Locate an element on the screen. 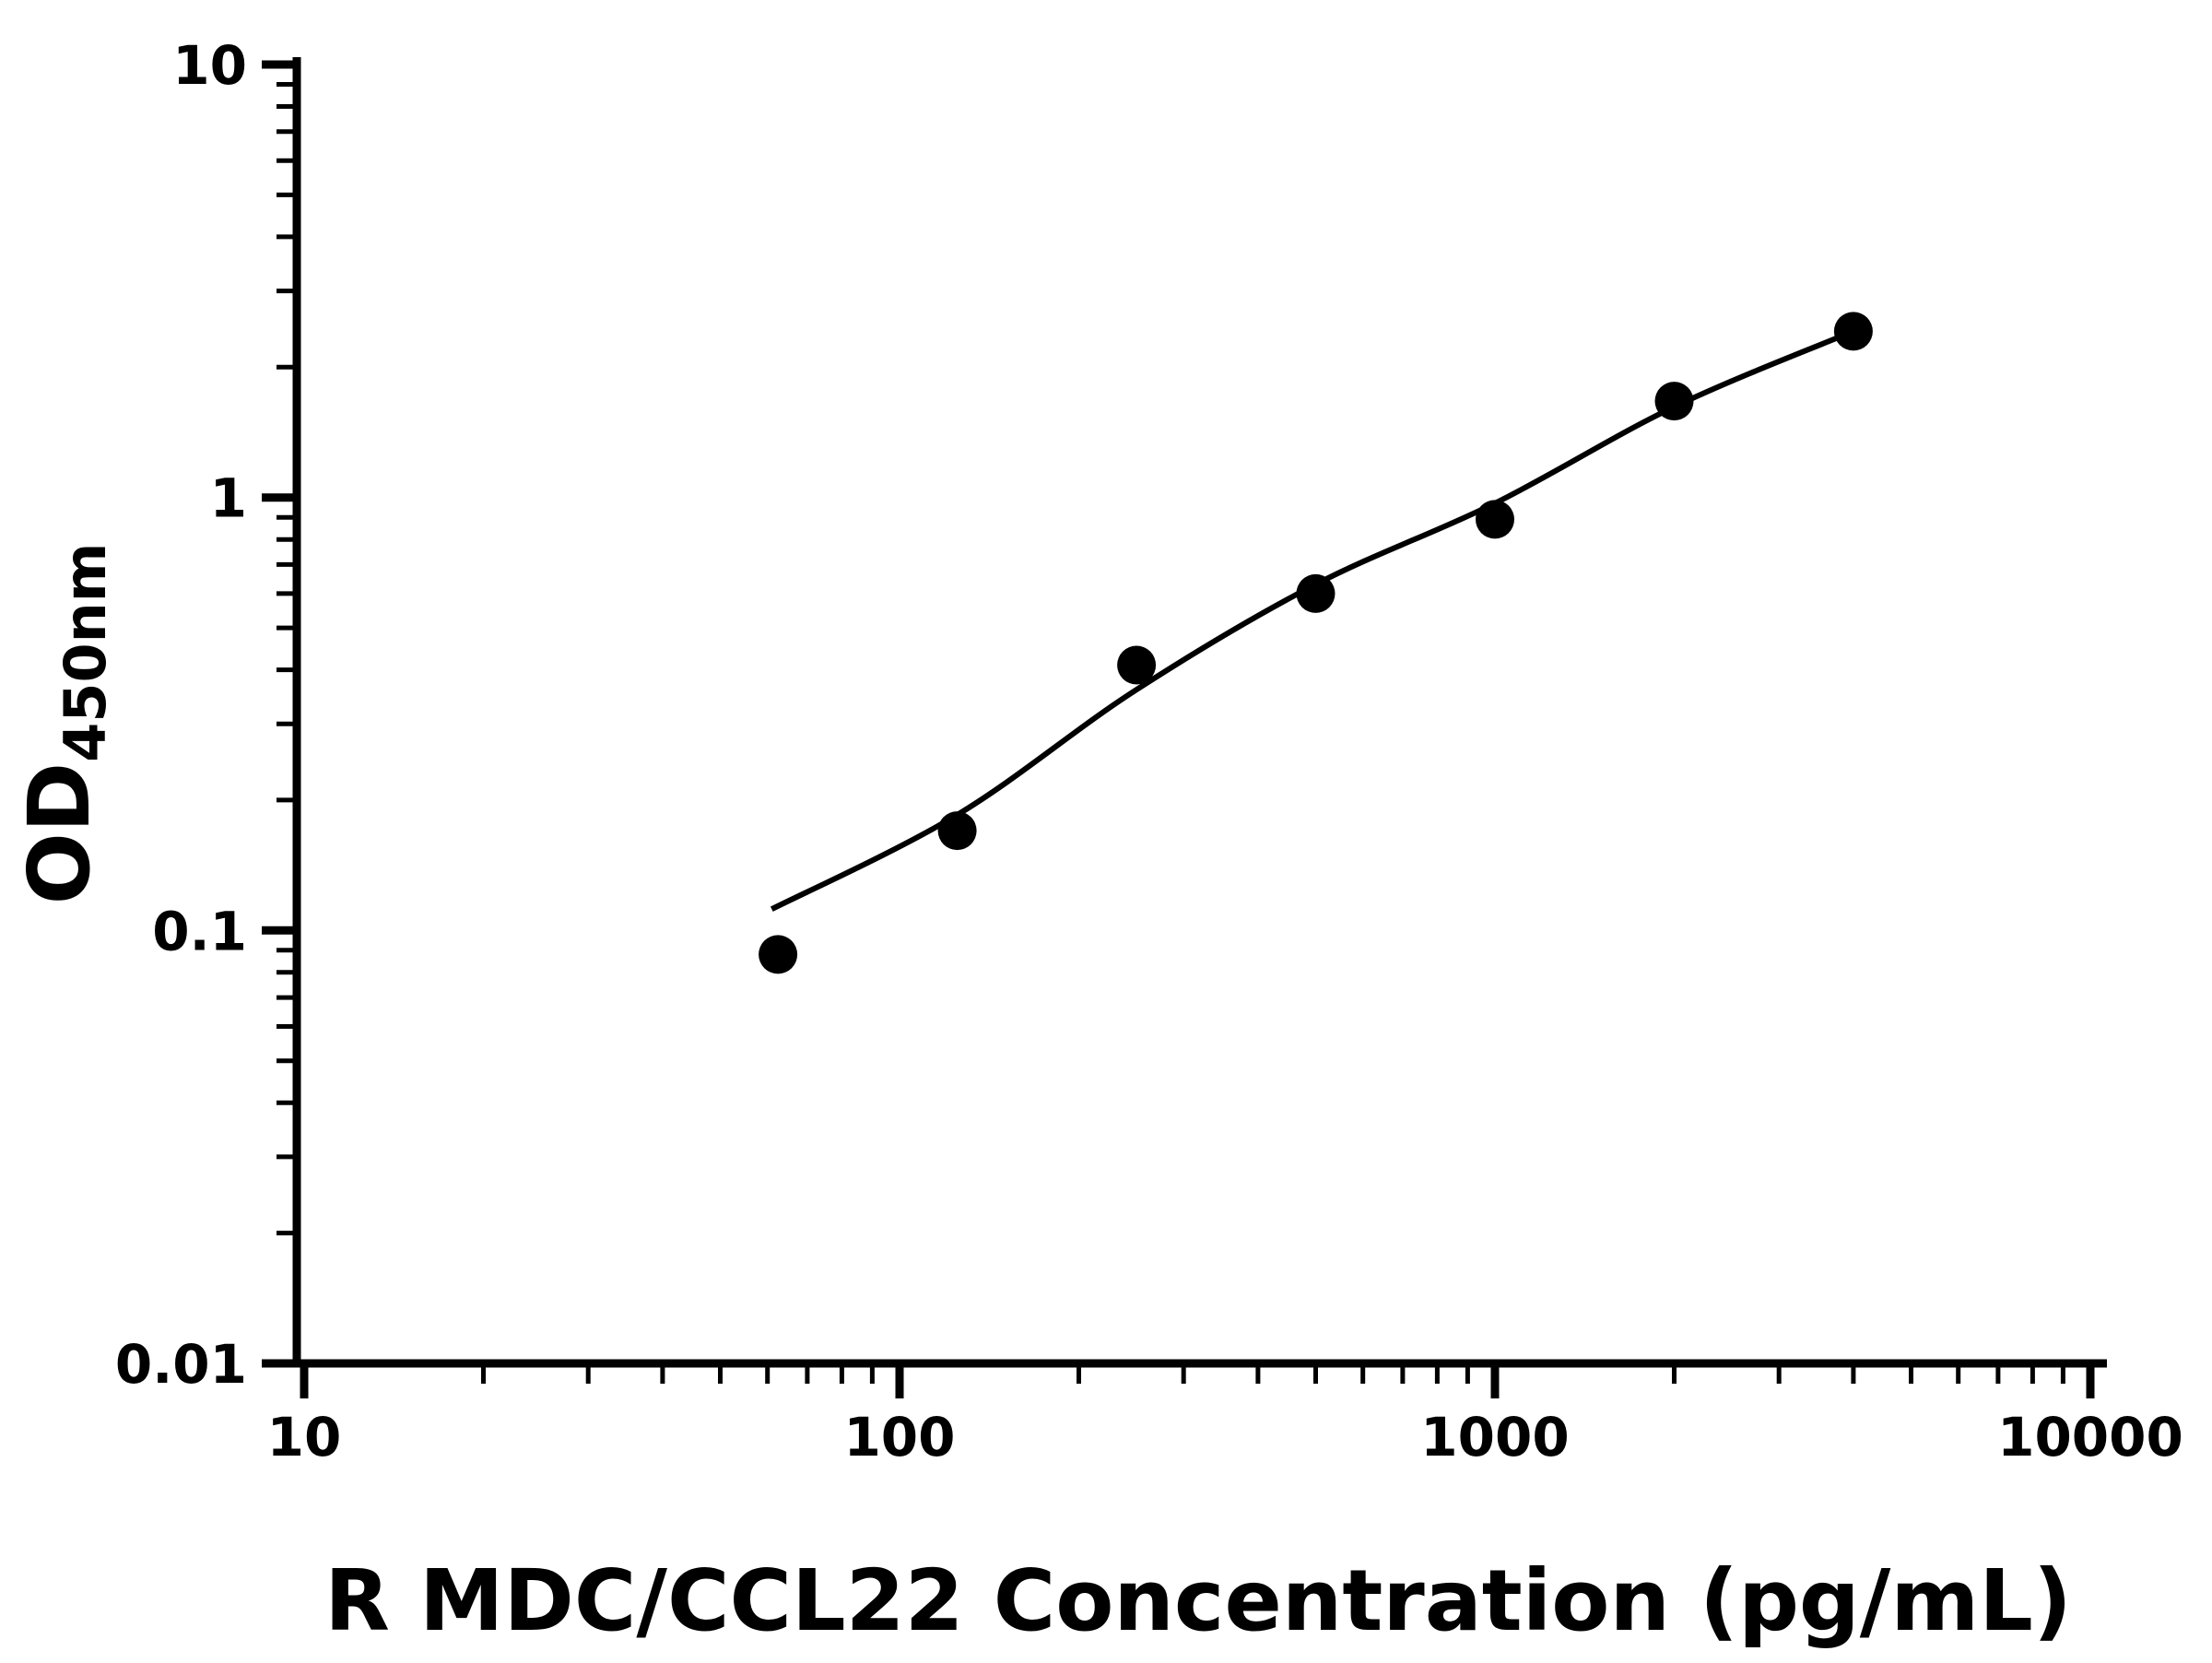 The width and height of the screenshot is (2212, 1663). y-axis-title: OD450nm is located at coordinates (64, 724).